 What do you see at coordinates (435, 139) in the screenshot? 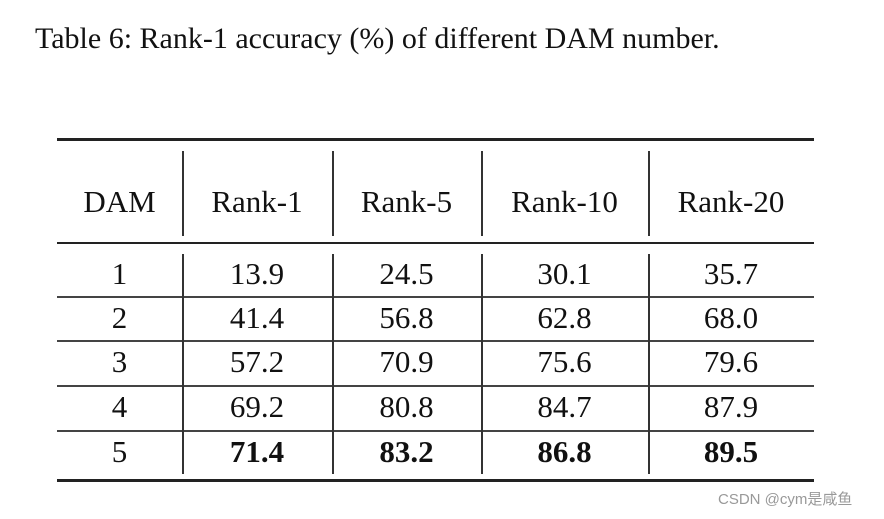
I see `top-rule` at bounding box center [435, 139].